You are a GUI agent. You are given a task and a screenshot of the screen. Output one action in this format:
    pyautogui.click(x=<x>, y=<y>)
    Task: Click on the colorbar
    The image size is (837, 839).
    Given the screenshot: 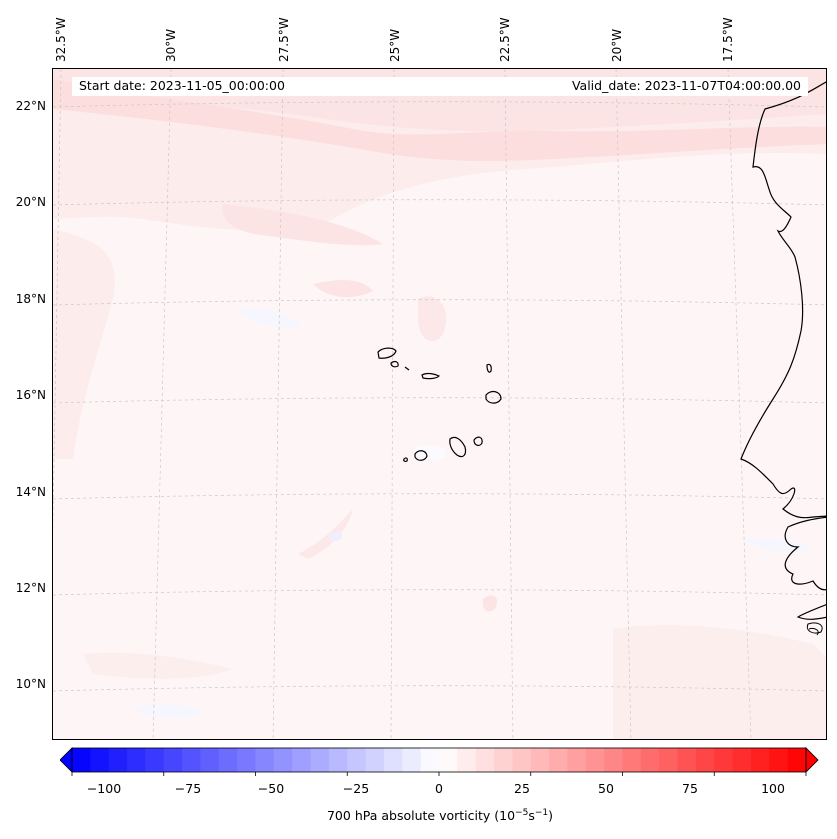 What is the action you would take?
    pyautogui.click(x=439, y=761)
    